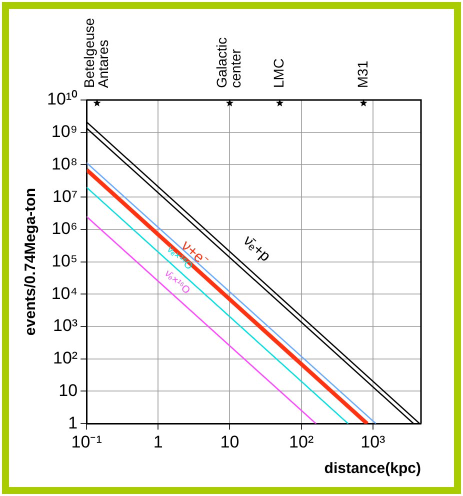 The image size is (463, 496). Describe the element at coordinates (373, 442) in the screenshot. I see `x-tick-label: 10³` at that location.